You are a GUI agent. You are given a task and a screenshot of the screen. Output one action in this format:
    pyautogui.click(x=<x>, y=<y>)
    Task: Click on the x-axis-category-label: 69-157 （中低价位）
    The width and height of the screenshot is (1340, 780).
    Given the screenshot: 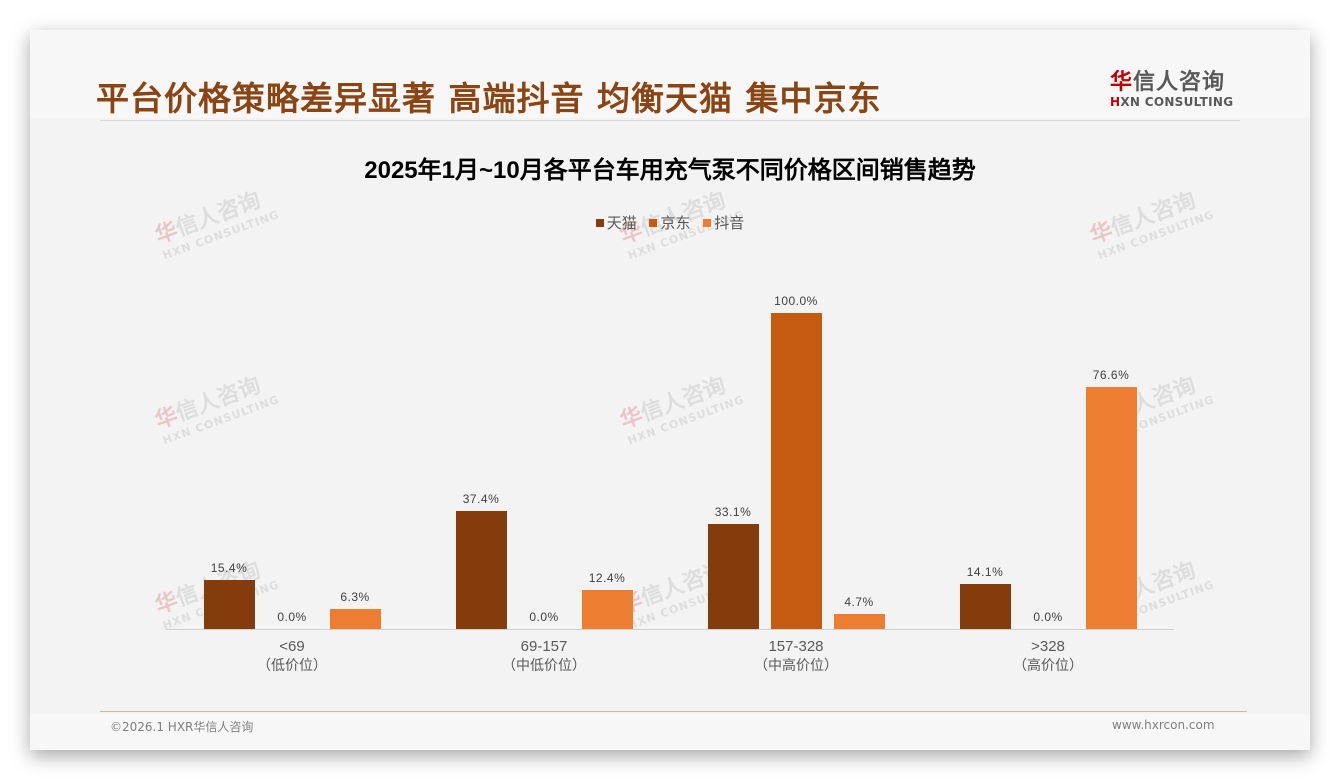 What is the action you would take?
    pyautogui.click(x=544, y=657)
    